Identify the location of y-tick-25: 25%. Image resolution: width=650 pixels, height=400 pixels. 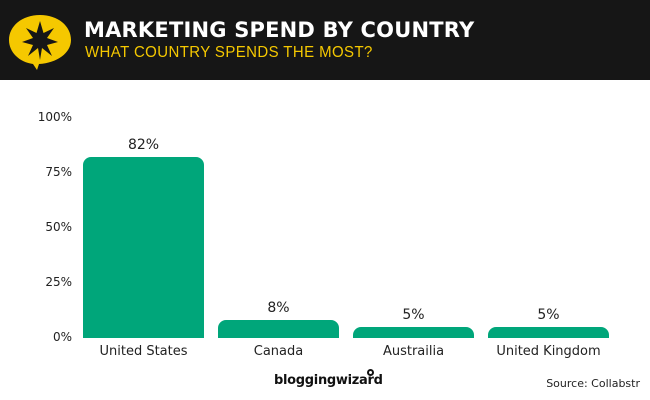
(58, 282).